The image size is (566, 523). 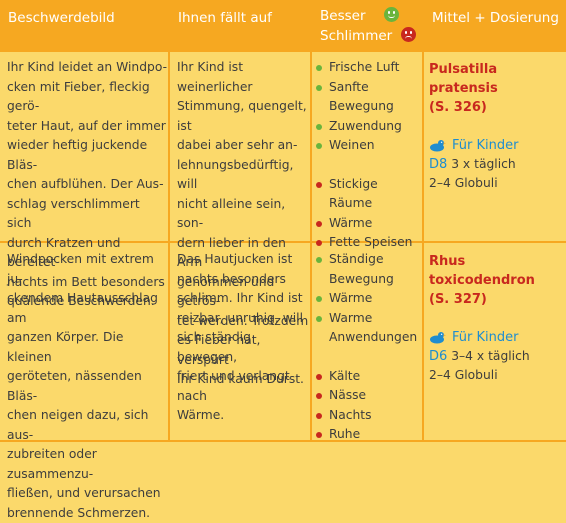 What do you see at coordinates (243, 146) in the screenshot?
I see `notice-line: dabei aber sehr an-` at bounding box center [243, 146].